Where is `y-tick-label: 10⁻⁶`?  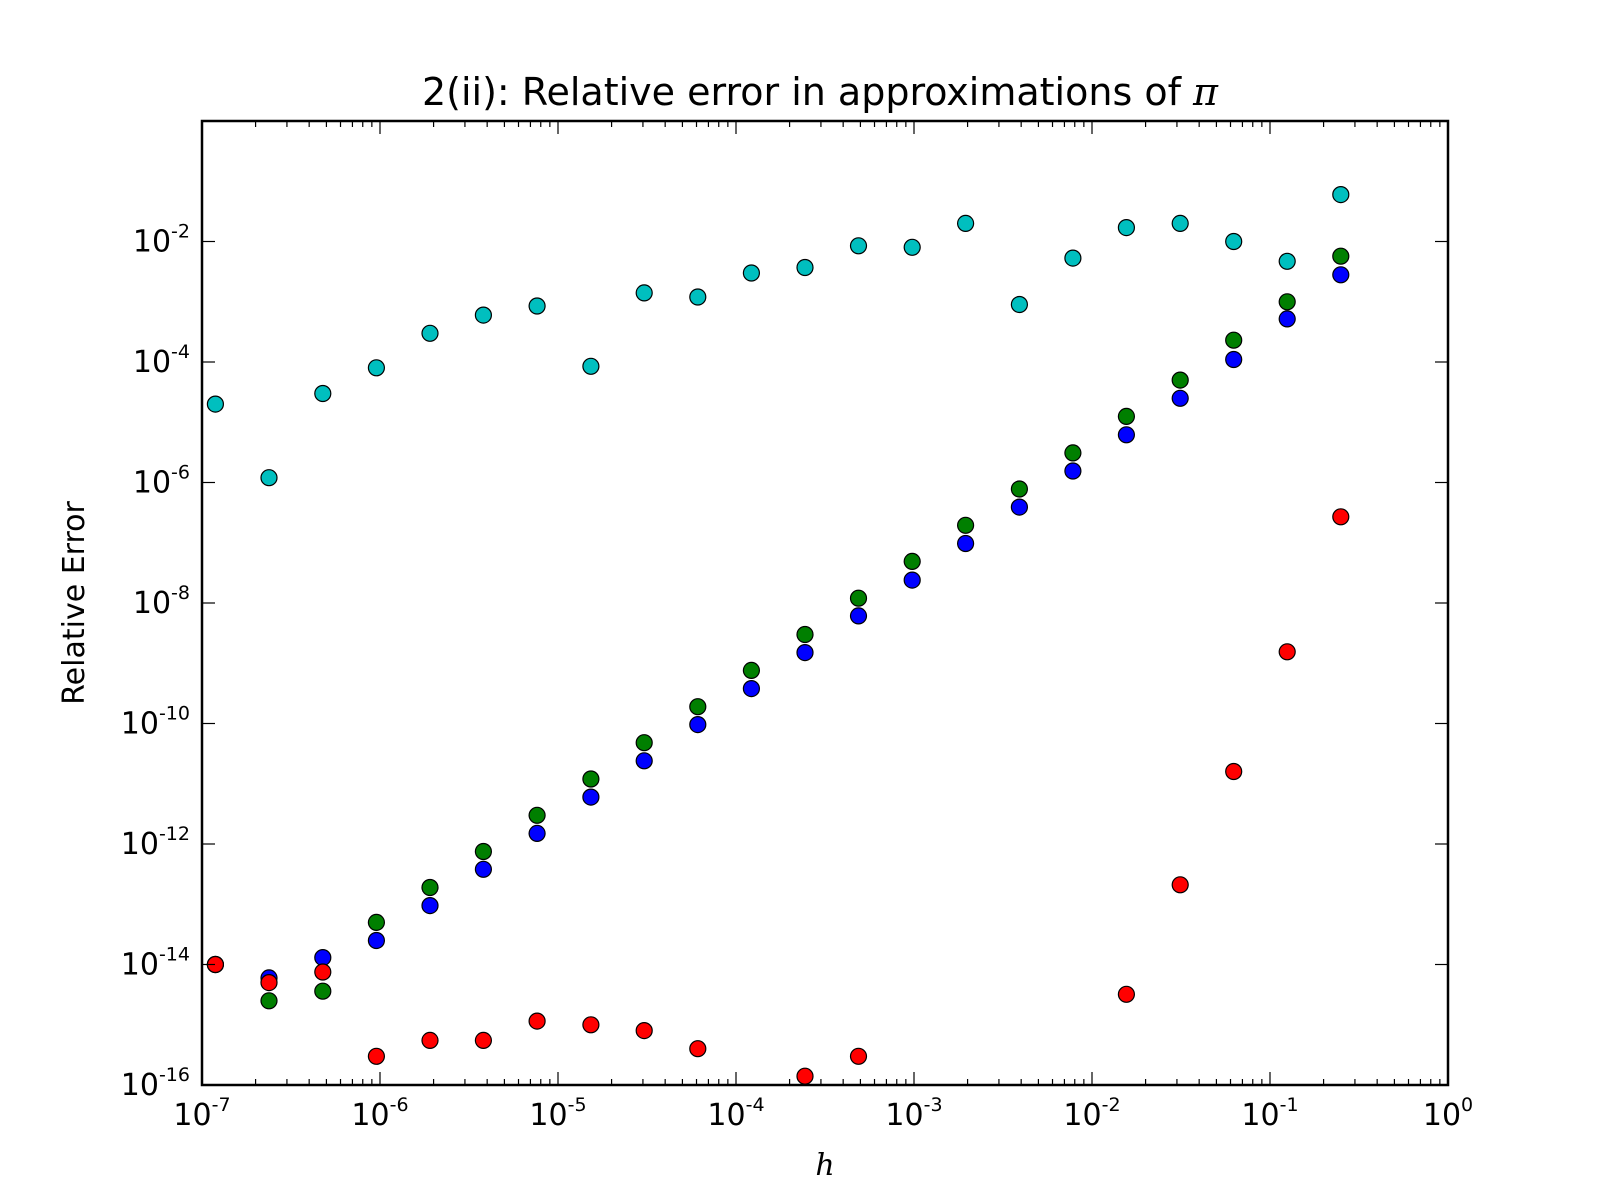 y-tick-label: 10⁻⁶ is located at coordinates (161, 481).